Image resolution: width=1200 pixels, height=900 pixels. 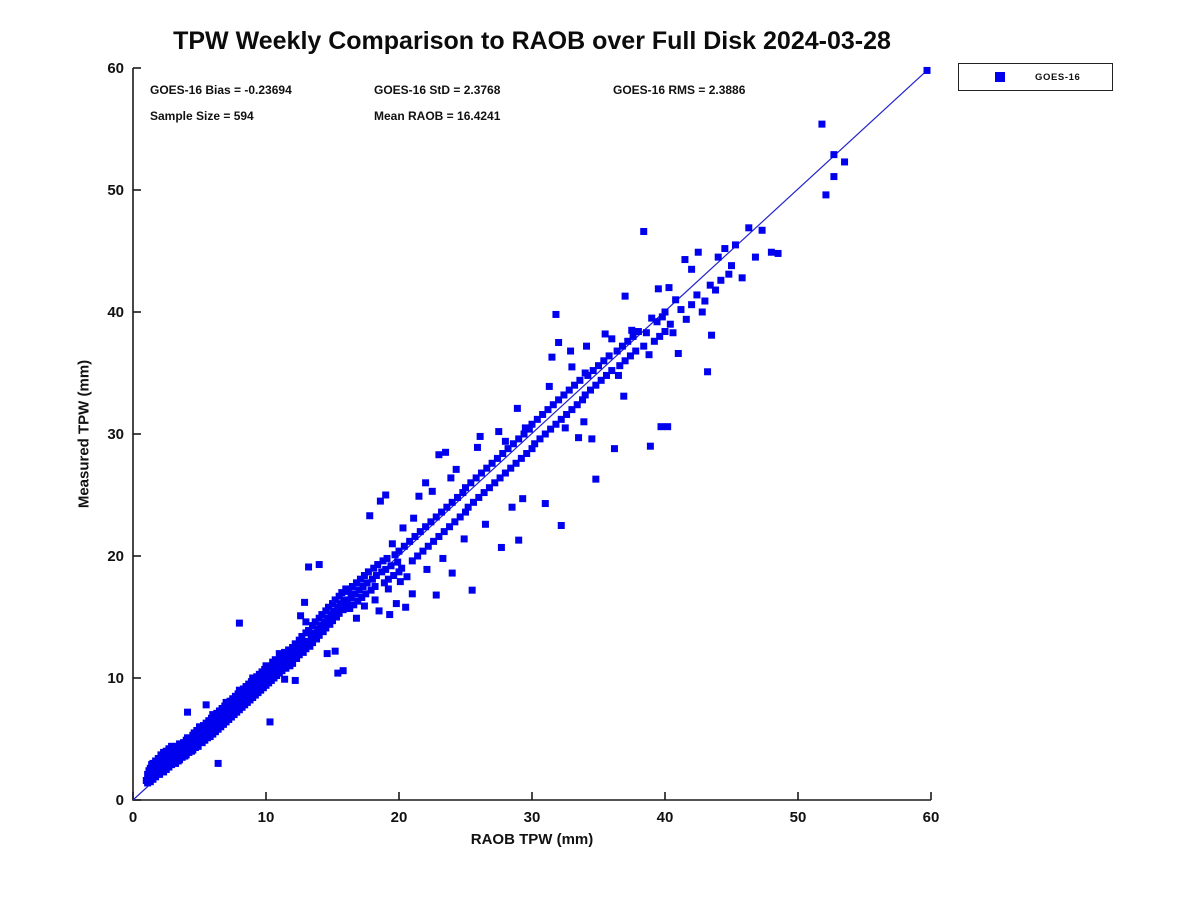 I want to click on x-tick-label: 0, so click(x=133, y=817).